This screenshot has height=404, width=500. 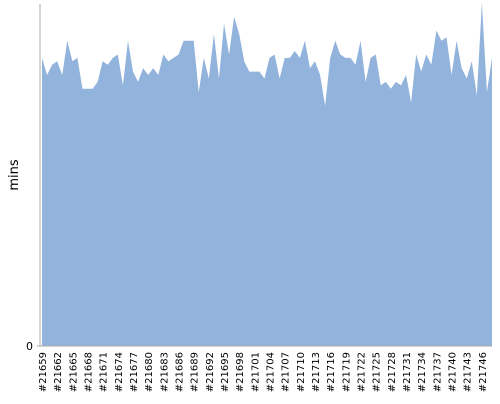 I want to click on x-tick-label: #21725, so click(x=377, y=372).